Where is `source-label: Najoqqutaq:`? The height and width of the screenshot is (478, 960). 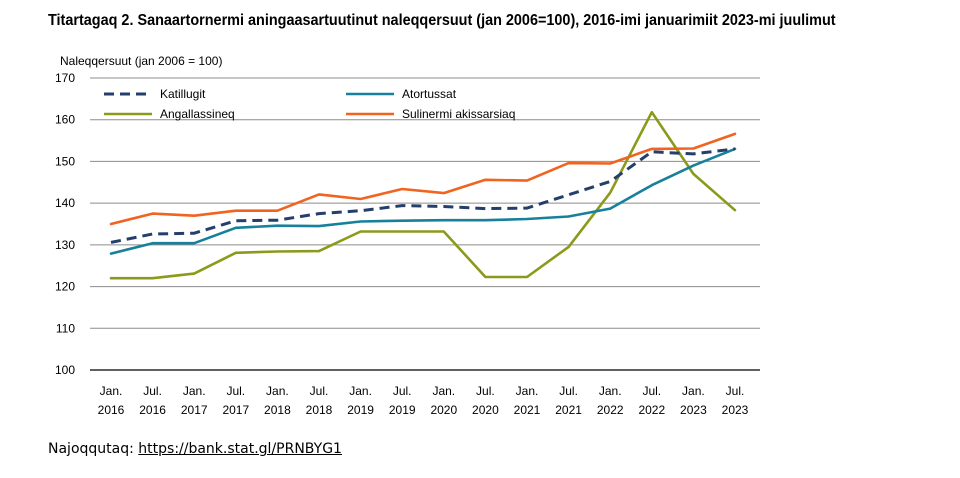
source-label: Najoqqutaq: is located at coordinates (91, 449).